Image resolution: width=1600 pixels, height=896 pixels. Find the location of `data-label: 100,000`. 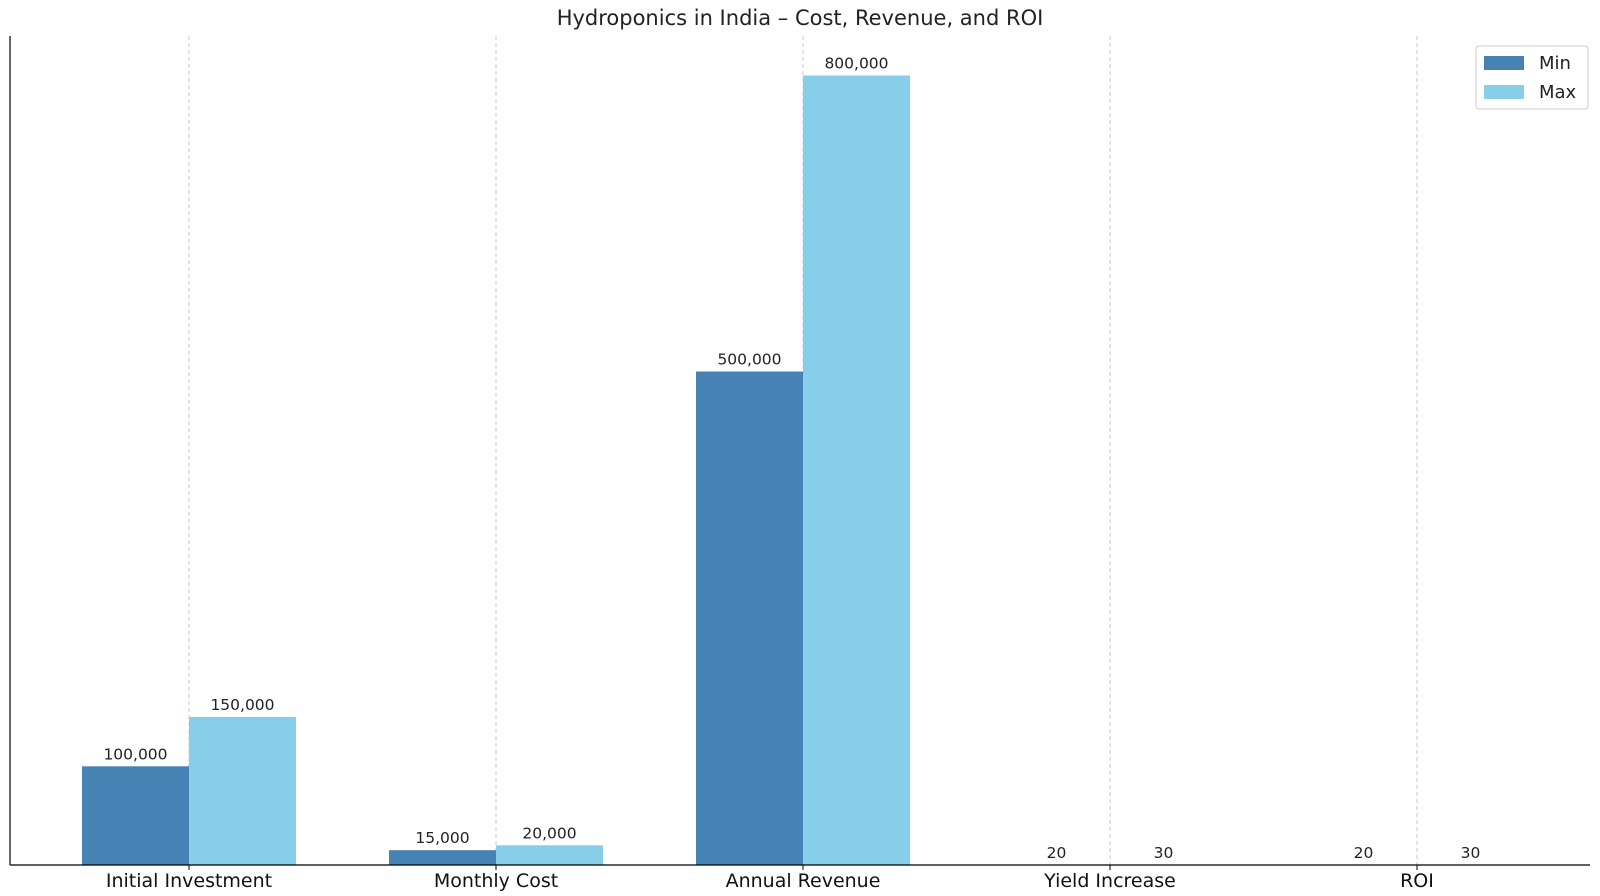

data-label: 100,000 is located at coordinates (135, 754).